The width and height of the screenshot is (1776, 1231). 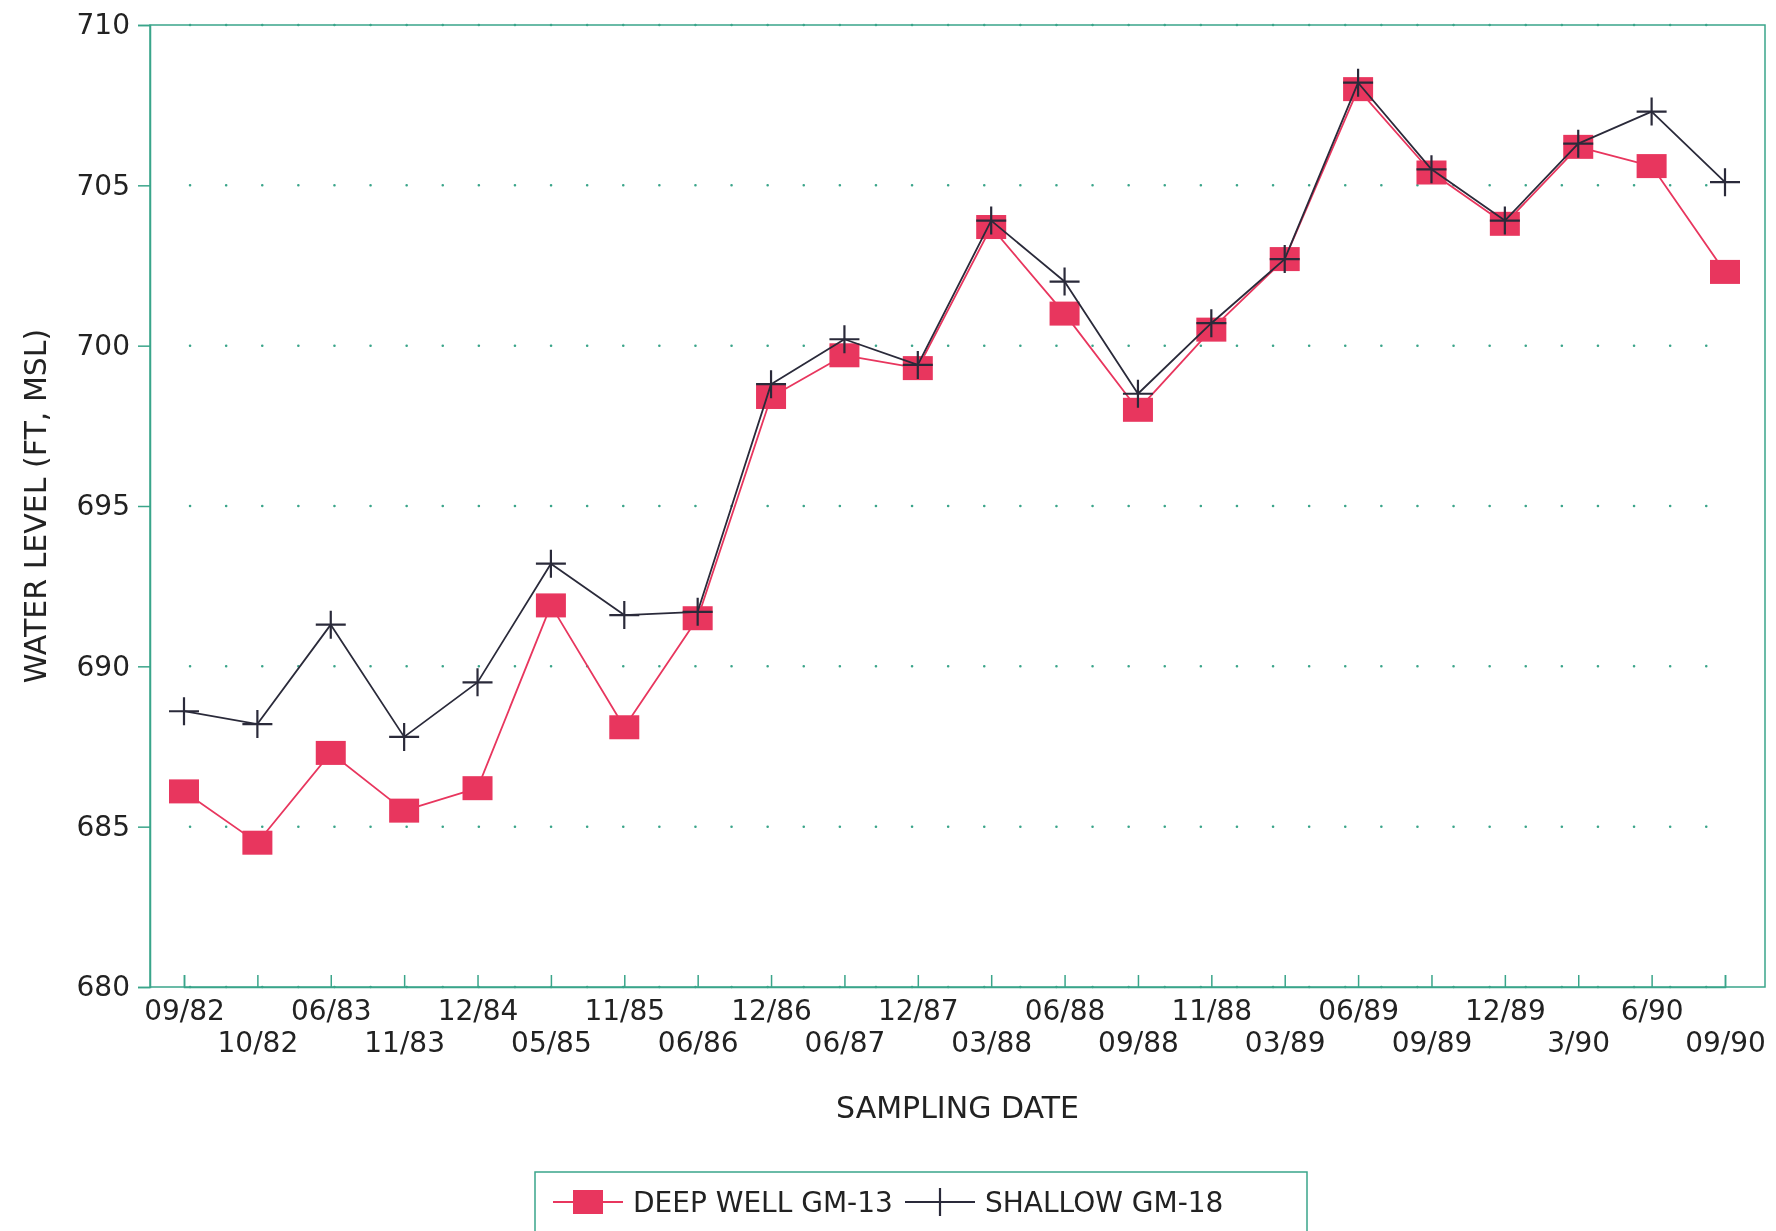 What do you see at coordinates (845, 1043) in the screenshot?
I see `x-tick-label: 06/87` at bounding box center [845, 1043].